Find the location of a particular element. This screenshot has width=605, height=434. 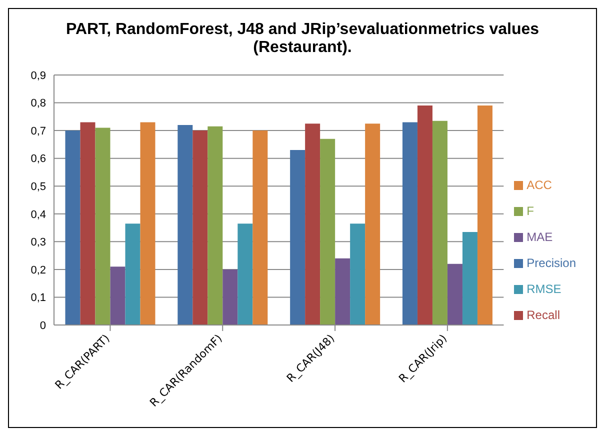

legend-label: Recall is located at coordinates (543, 315).